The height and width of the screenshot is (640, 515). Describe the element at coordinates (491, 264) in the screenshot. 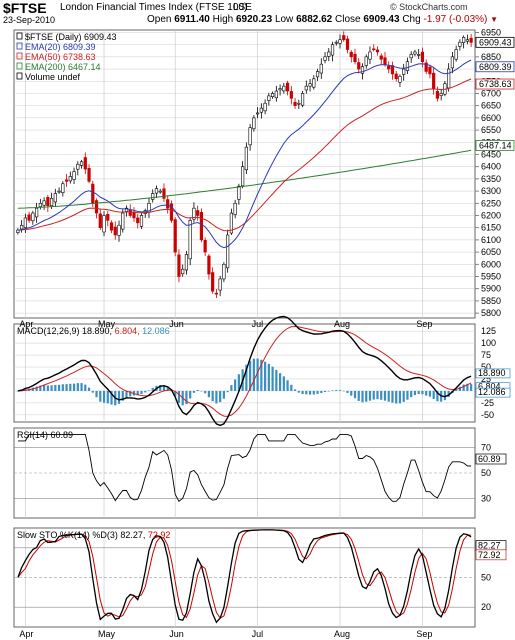

I see `price-tick-label: 6000` at that location.